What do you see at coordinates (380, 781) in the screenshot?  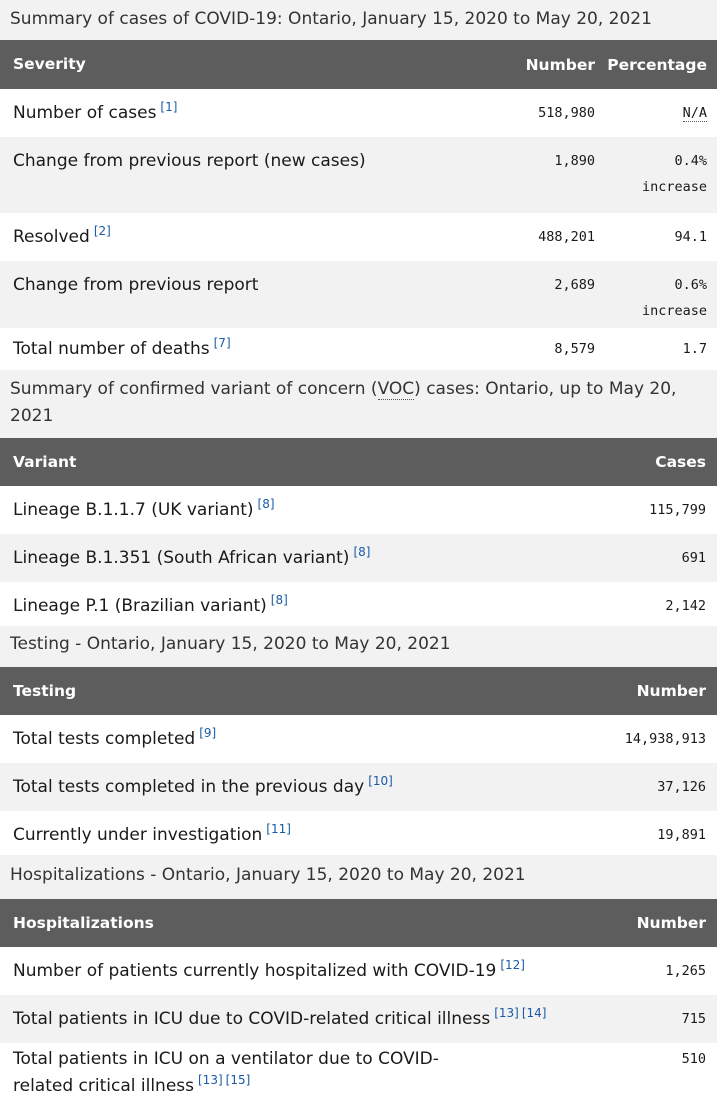 I see `footnote-link: [10]` at bounding box center [380, 781].